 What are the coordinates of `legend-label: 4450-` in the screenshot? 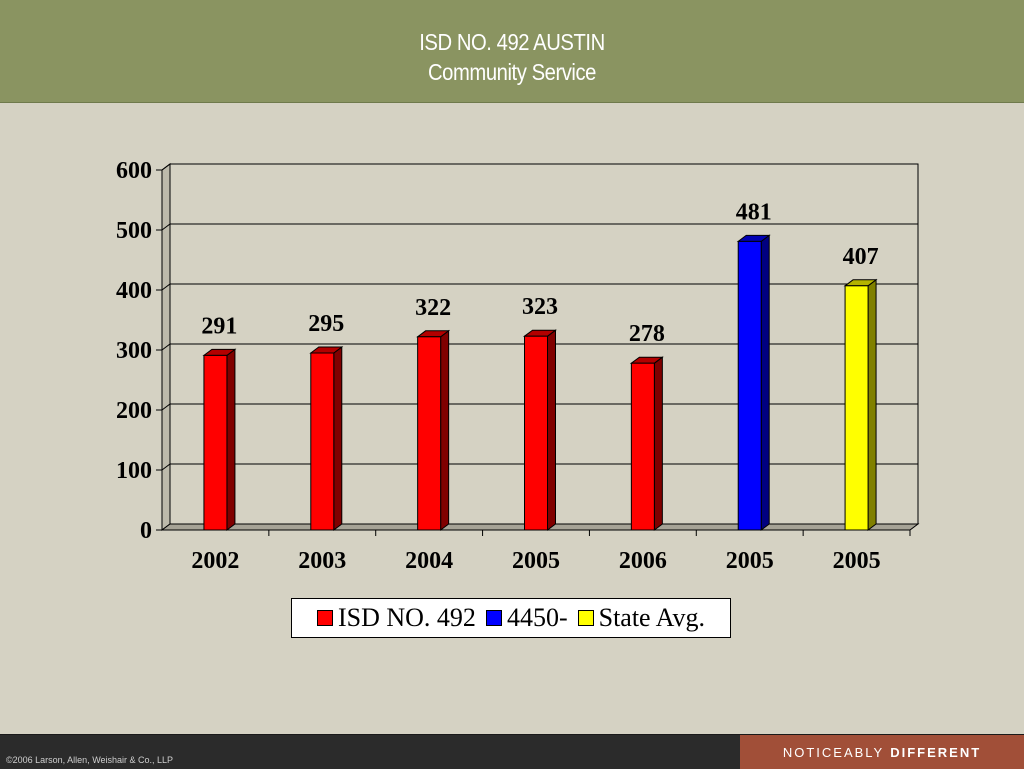 It's located at (537, 617).